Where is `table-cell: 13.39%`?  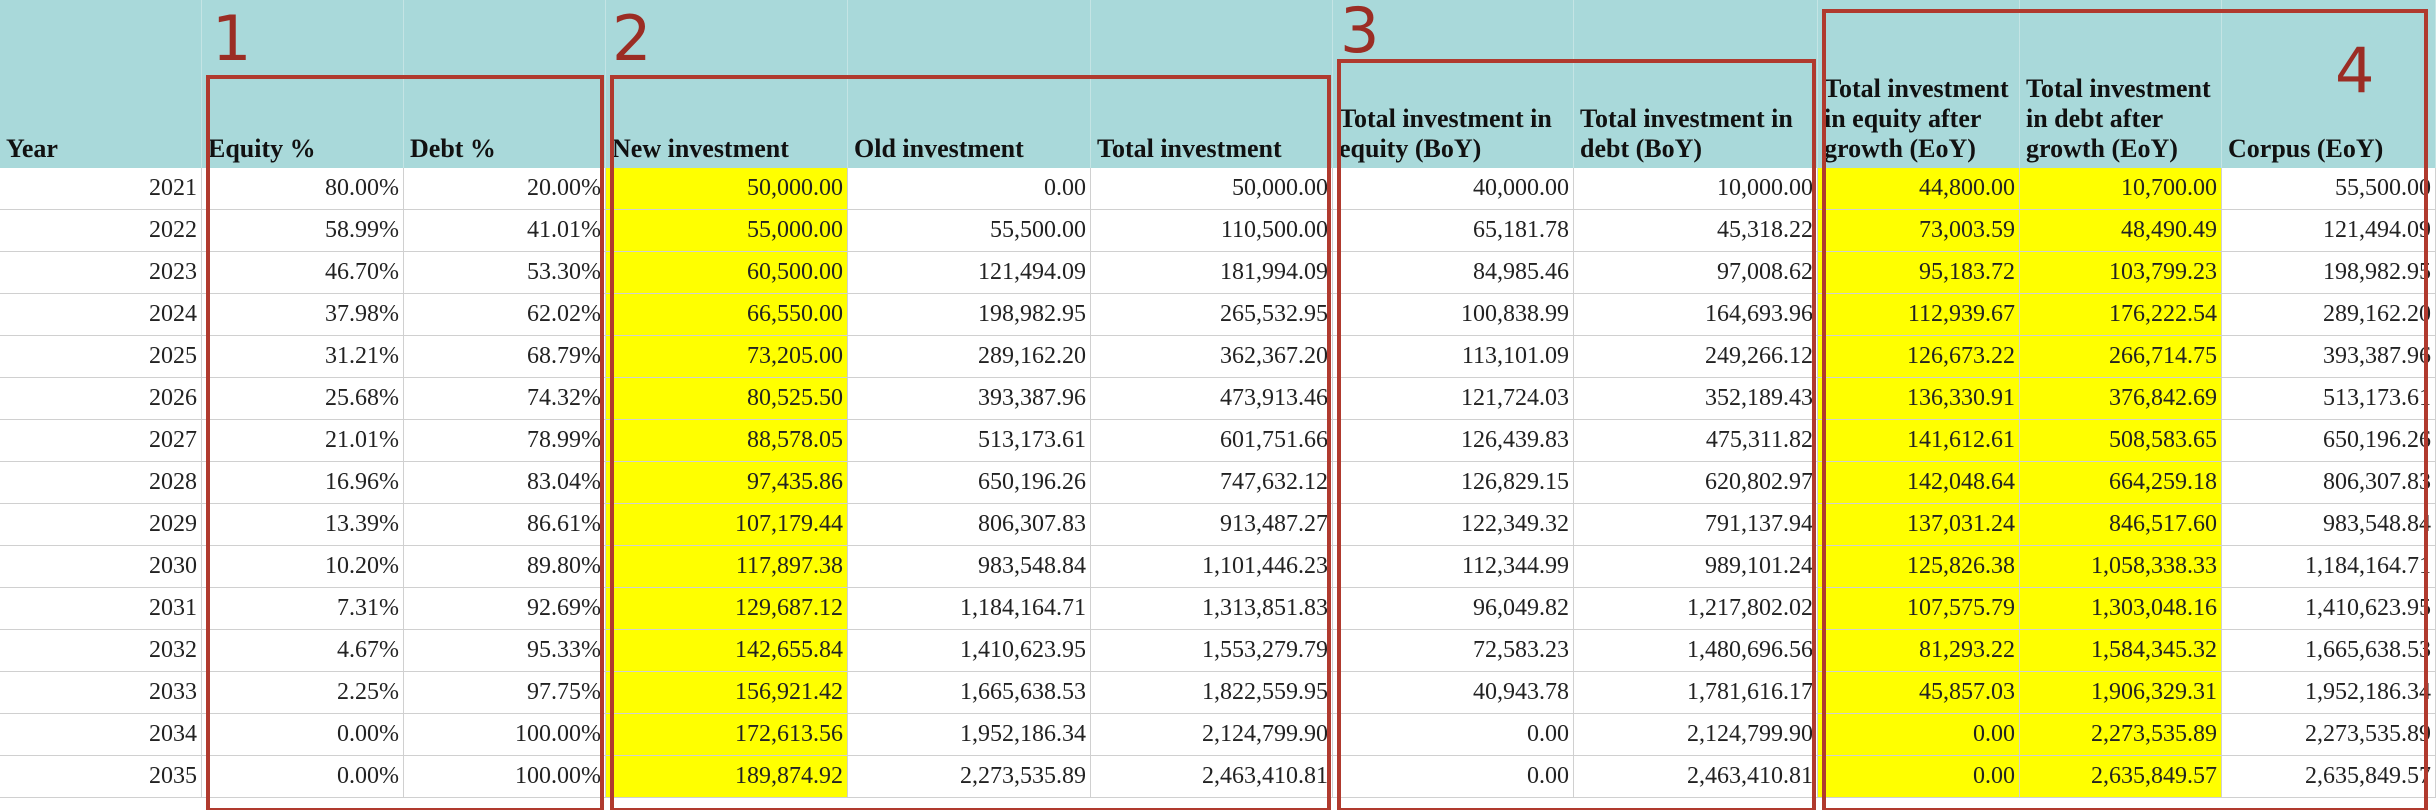 table-cell: 13.39% is located at coordinates (303, 525).